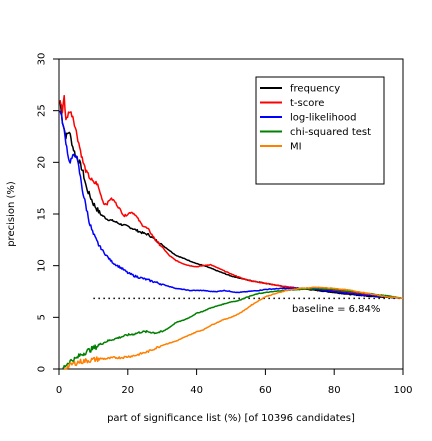  I want to click on x-axis: 0 20 40 60 80 100, so click(234, 382).